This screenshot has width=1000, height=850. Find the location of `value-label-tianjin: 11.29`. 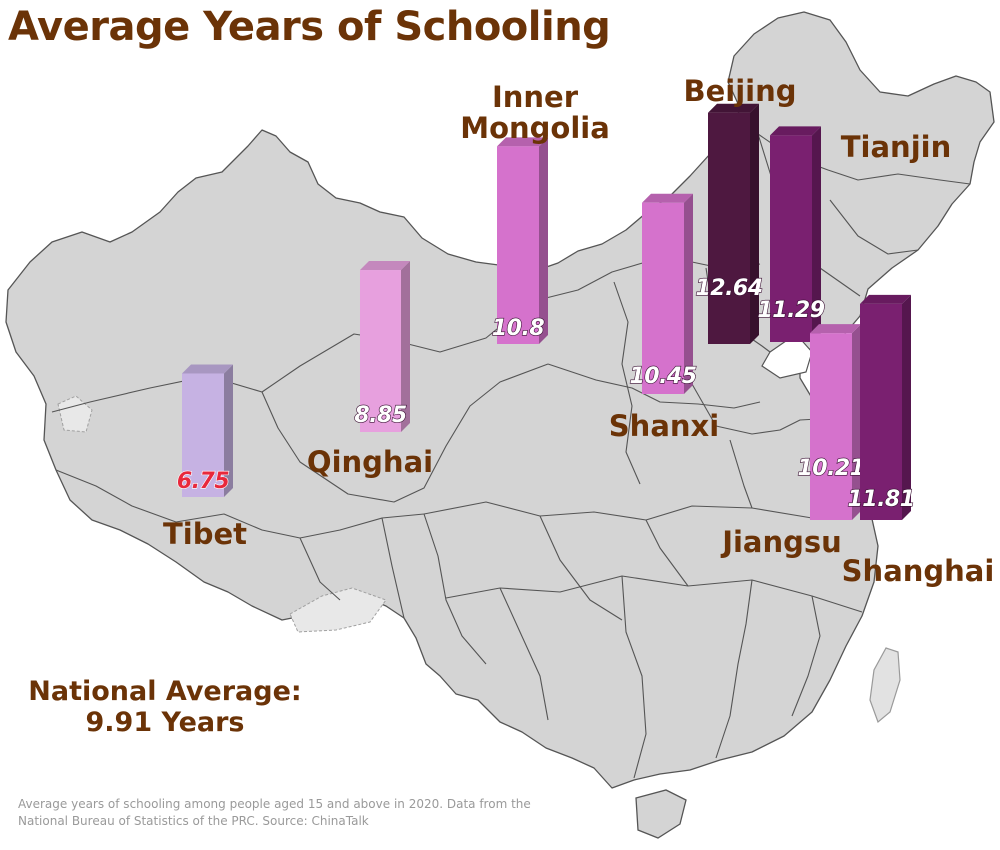

value-label-tianjin: 11.29 is located at coordinates (790, 310).